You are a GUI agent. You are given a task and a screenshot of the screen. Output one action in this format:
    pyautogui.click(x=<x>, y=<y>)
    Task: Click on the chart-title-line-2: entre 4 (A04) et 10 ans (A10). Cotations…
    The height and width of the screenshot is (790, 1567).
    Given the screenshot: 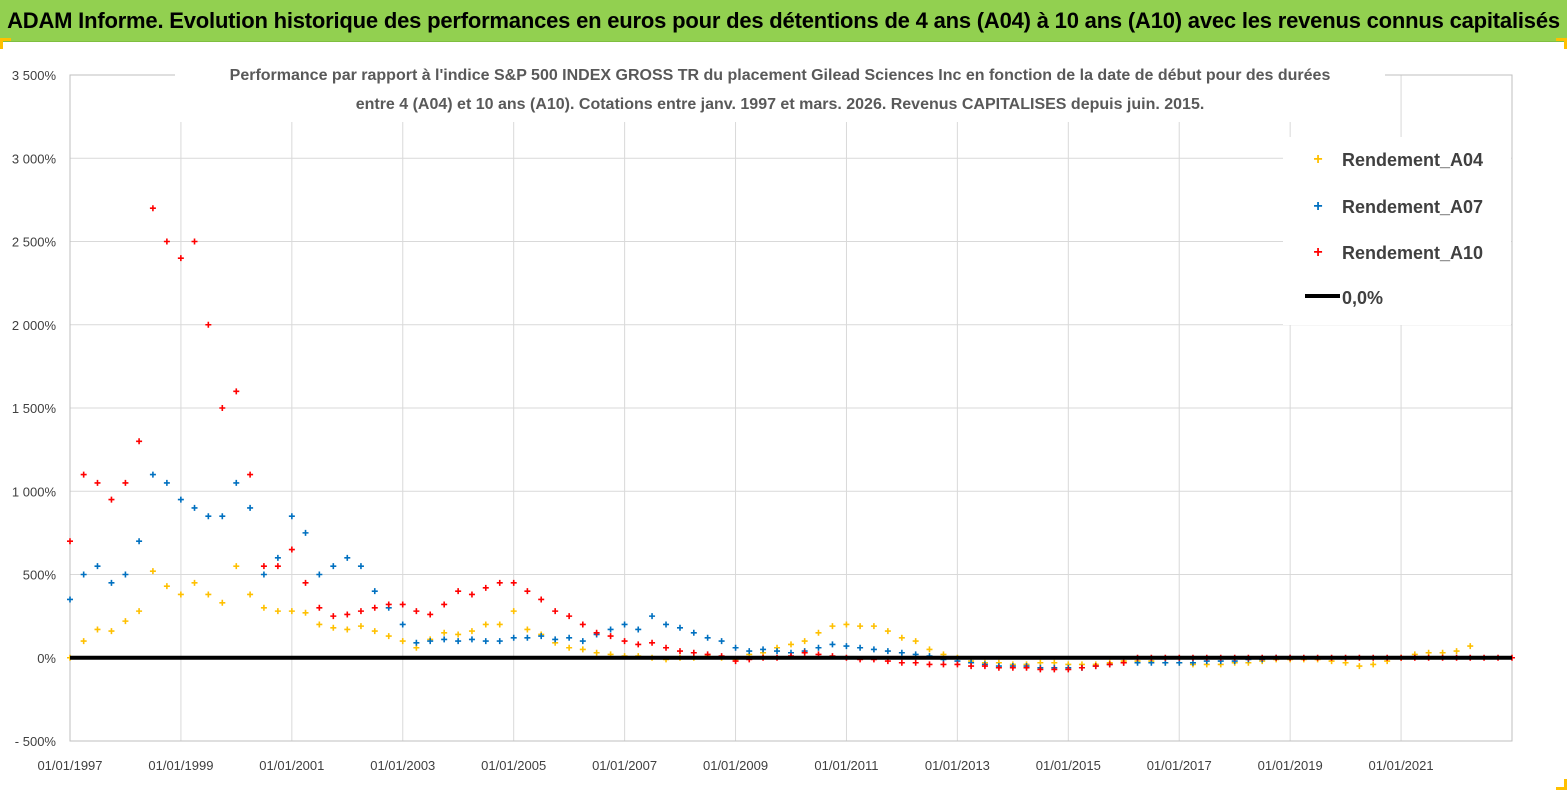 What is the action you would take?
    pyautogui.click(x=780, y=104)
    